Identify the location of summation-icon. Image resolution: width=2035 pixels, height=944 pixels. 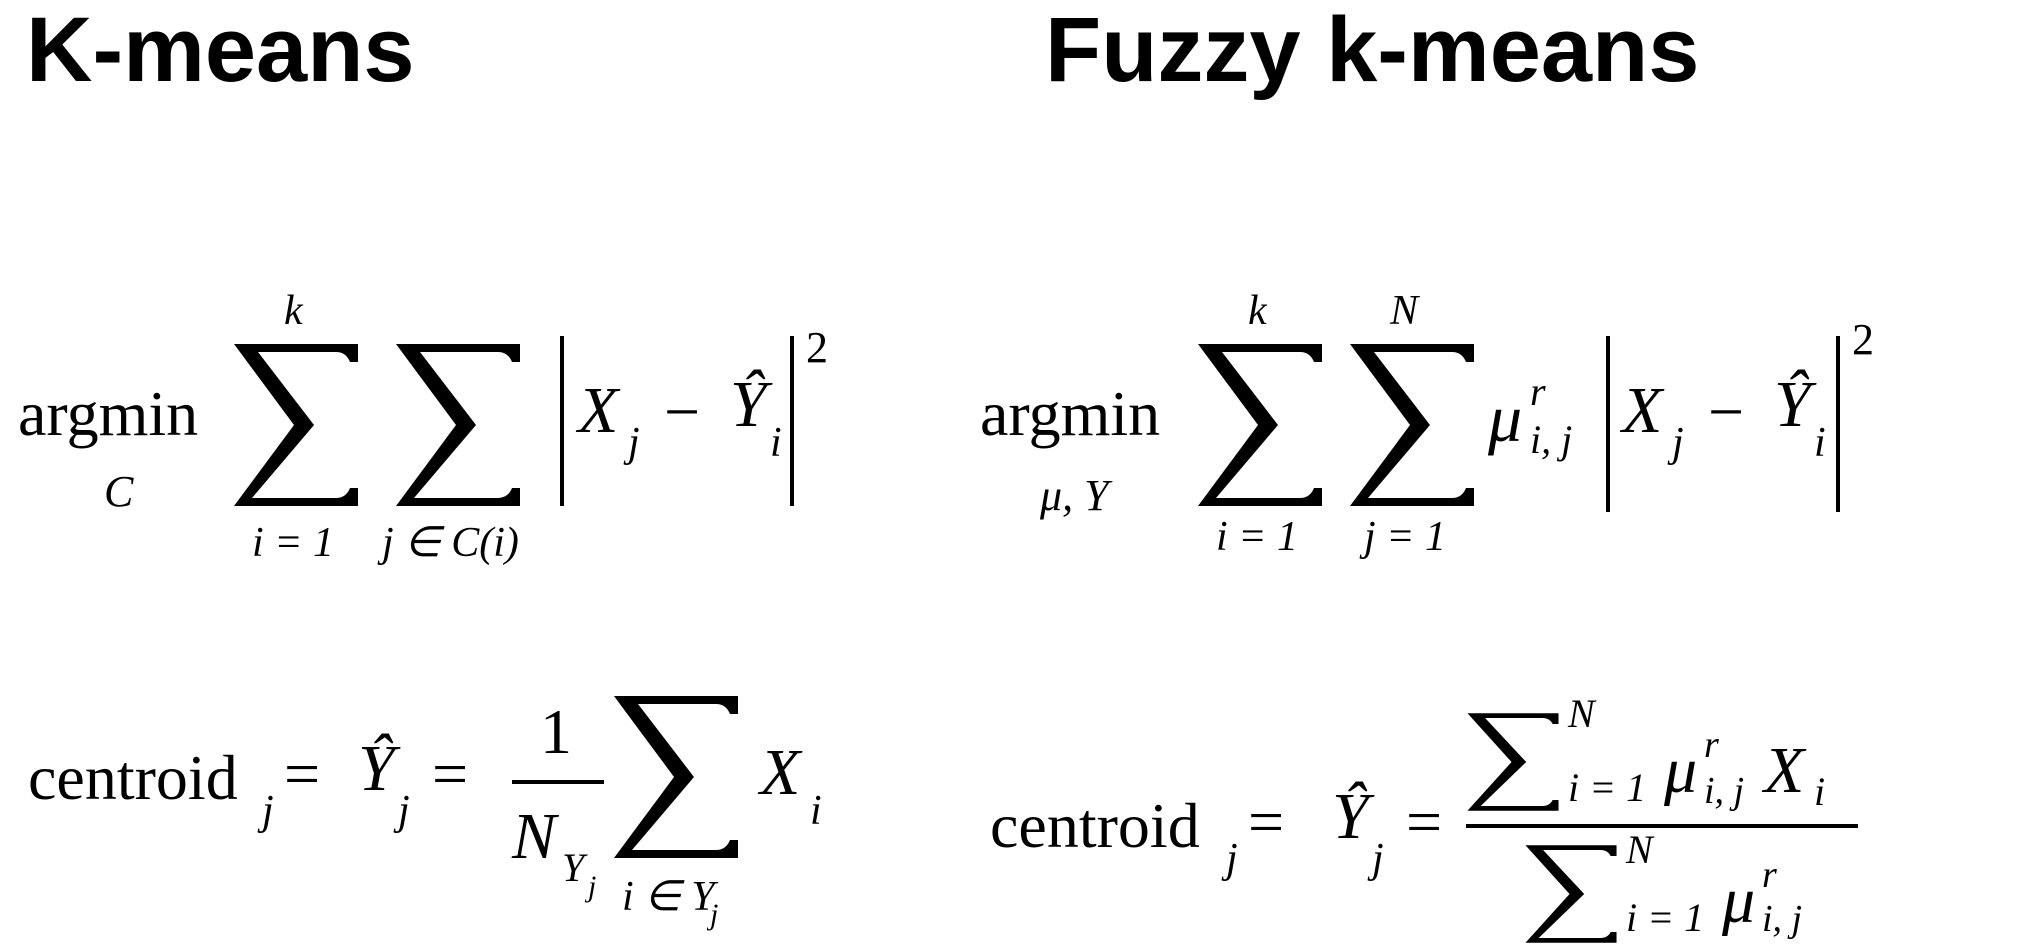
(676, 777).